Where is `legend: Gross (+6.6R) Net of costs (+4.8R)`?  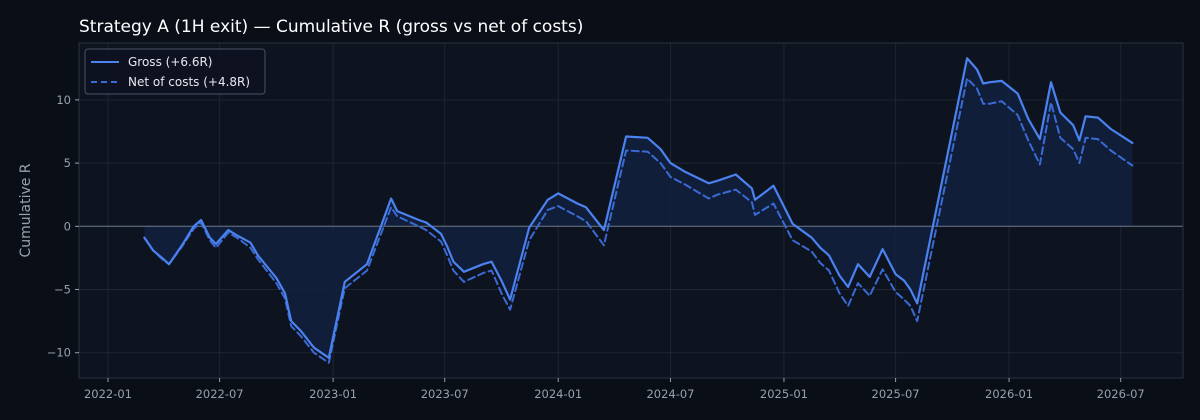 legend: Gross (+6.6R) Net of costs (+4.8R) is located at coordinates (175, 71).